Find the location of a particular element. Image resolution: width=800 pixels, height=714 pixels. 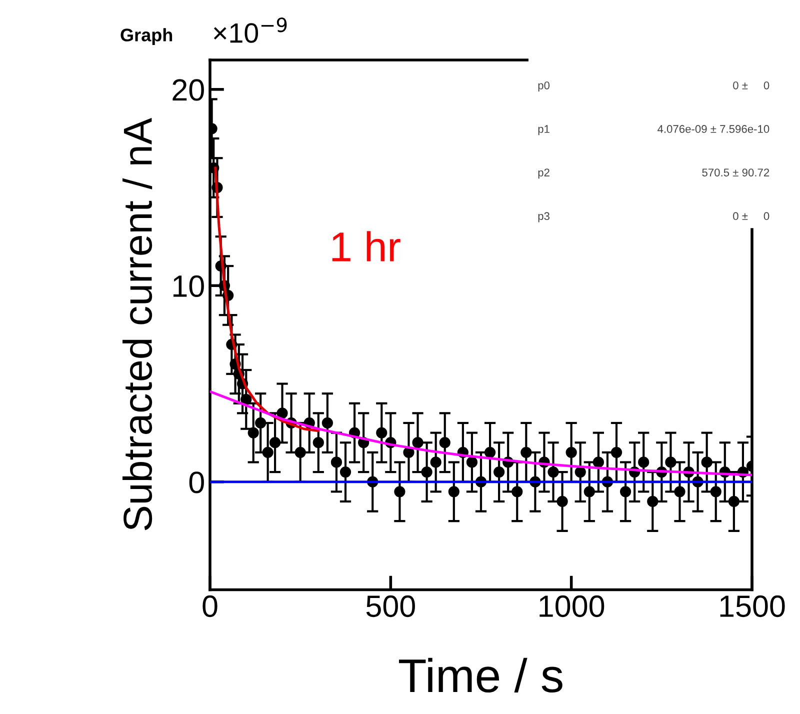

annotation: 570.5 ± 90.72 is located at coordinates (736, 172).